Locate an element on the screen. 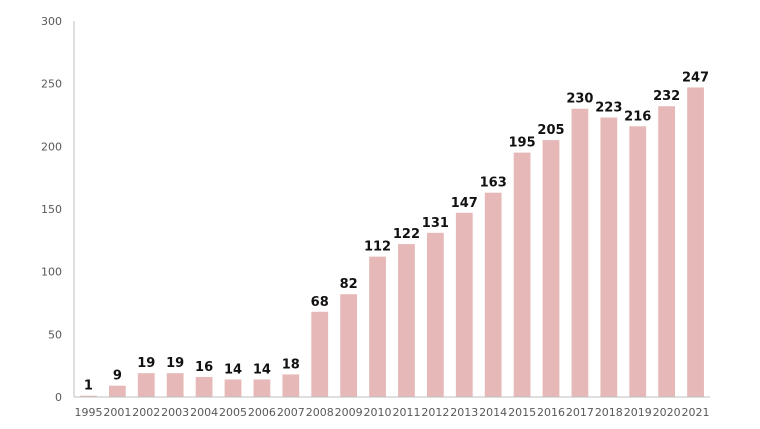 Image resolution: width=760 pixels, height=429 pixels. data-label-1995: 1 is located at coordinates (88, 386).